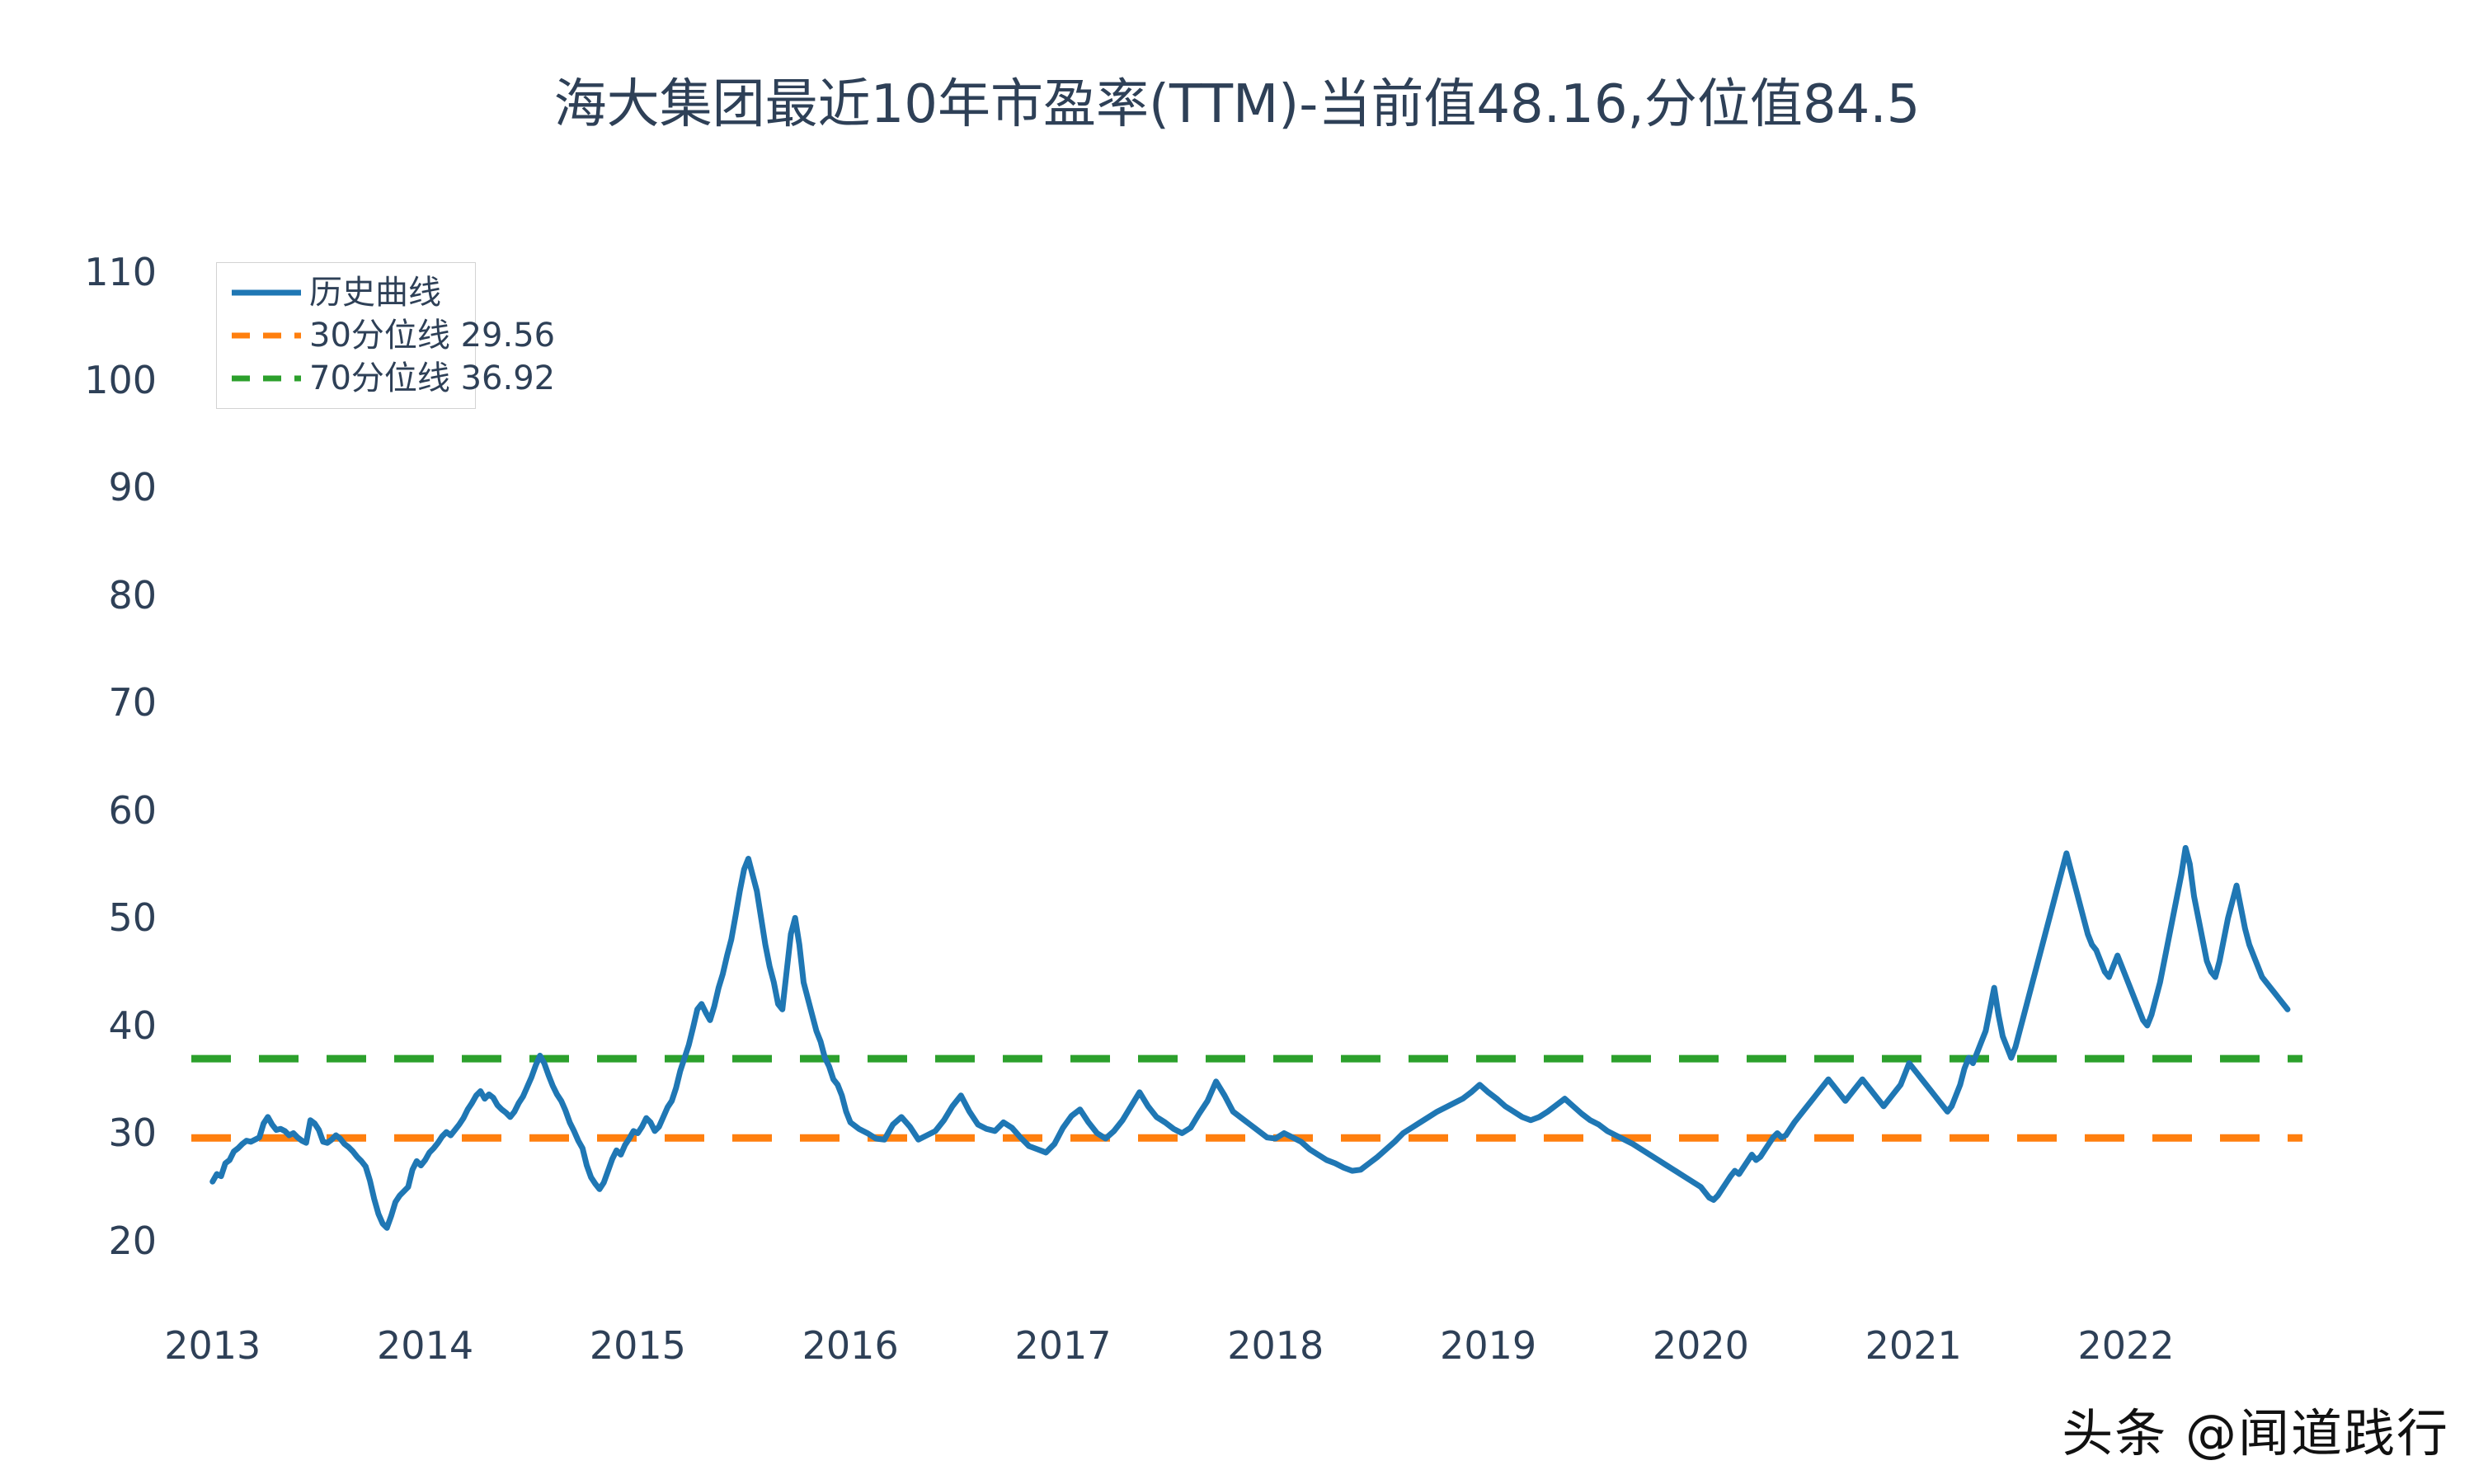 The width and height of the screenshot is (2474, 1484). Describe the element at coordinates (850, 1345) in the screenshot. I see `x-tick-2016: 2016` at that location.